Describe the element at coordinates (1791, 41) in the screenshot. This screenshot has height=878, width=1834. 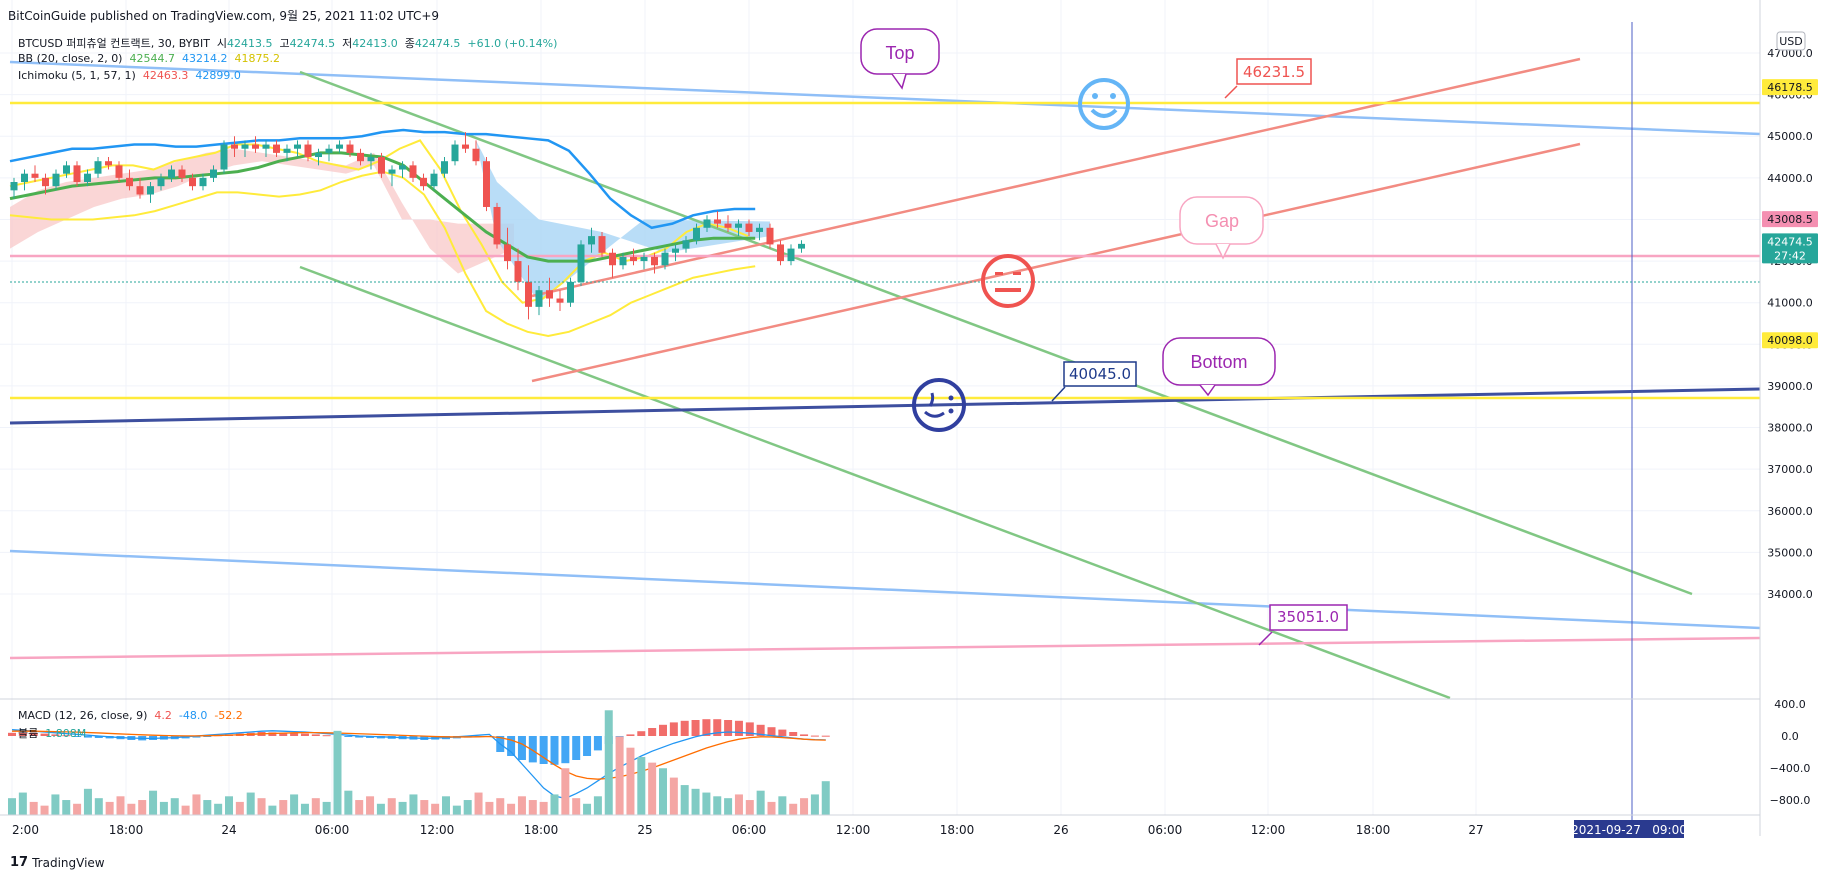
I see `currency-badge: USD` at that location.